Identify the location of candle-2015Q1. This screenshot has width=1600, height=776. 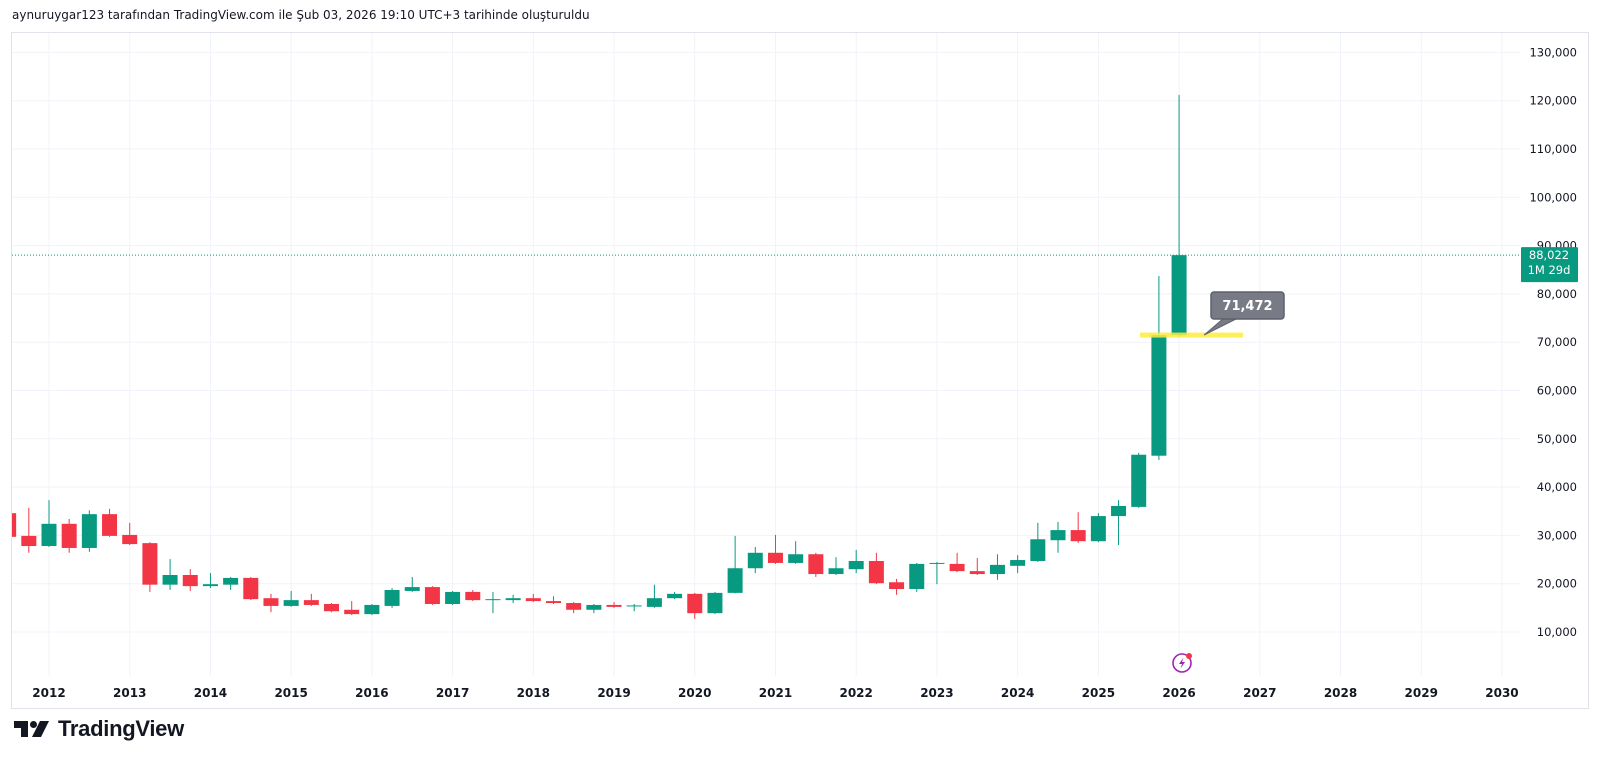
(291, 598).